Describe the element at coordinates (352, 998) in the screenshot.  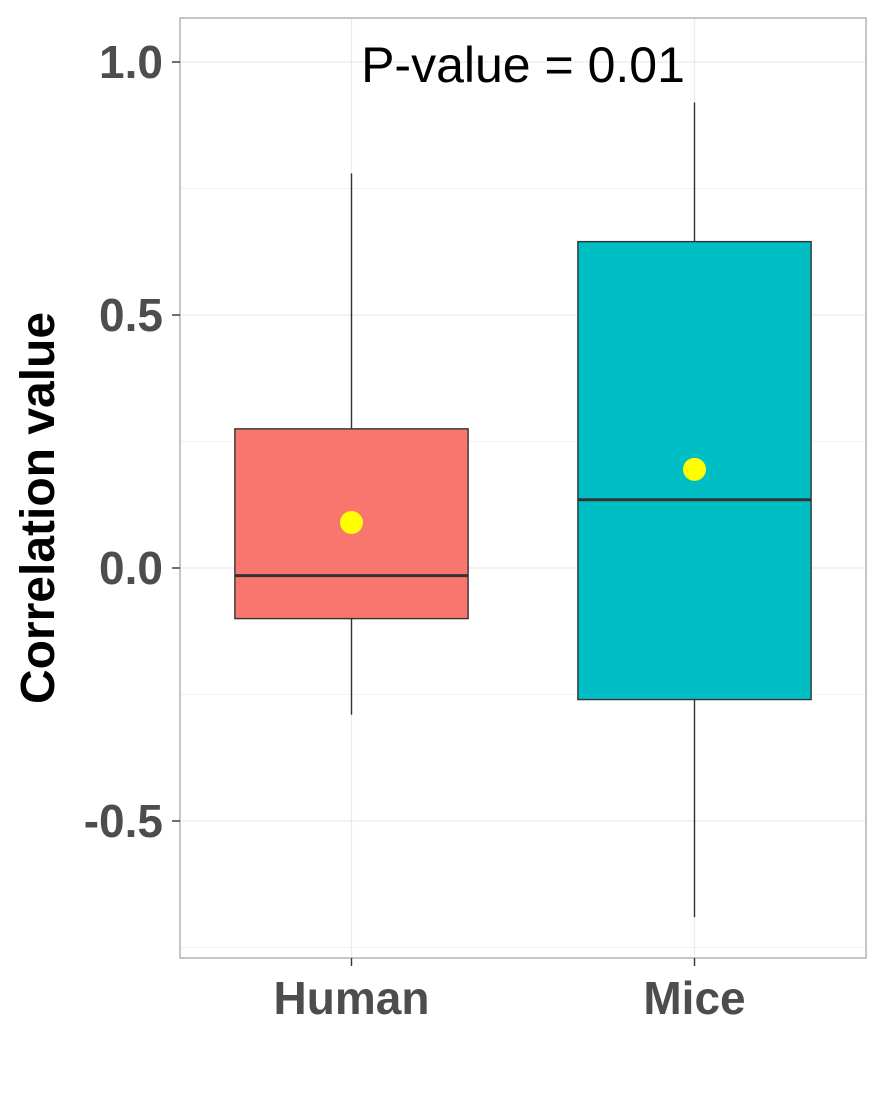
I see `x-tick-label: Human` at that location.